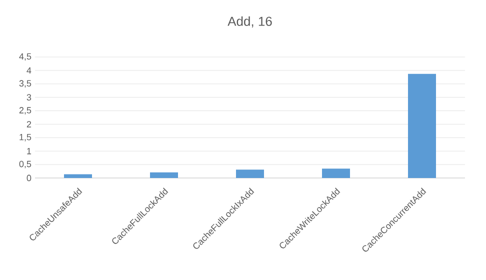 The height and width of the screenshot is (280, 486). What do you see at coordinates (29, 124) in the screenshot?
I see `y-tick-label: 2` at bounding box center [29, 124].